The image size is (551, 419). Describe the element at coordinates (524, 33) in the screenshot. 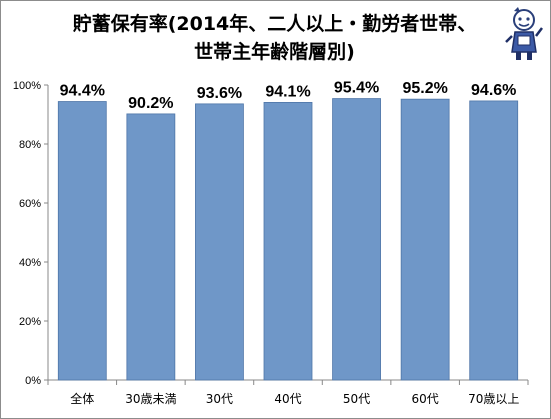

I see `mascot-logo` at that location.